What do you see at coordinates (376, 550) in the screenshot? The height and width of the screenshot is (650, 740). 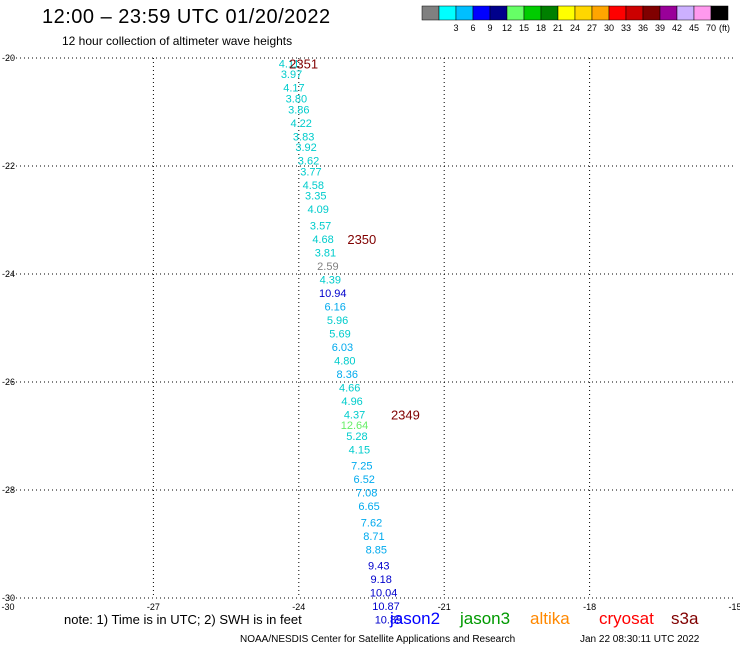 I see `swh-value-label: 8.85` at bounding box center [376, 550].